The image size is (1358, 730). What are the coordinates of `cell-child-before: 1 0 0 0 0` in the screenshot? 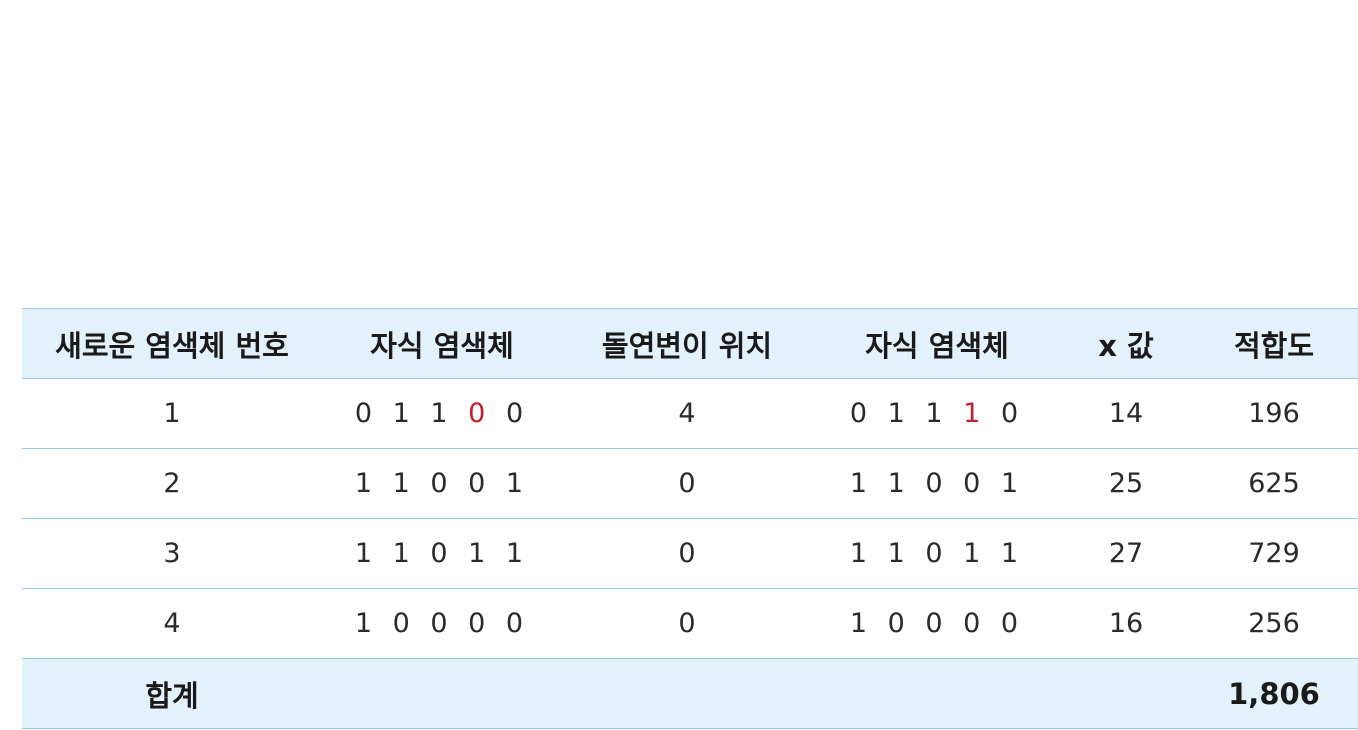 It's located at (442, 623).